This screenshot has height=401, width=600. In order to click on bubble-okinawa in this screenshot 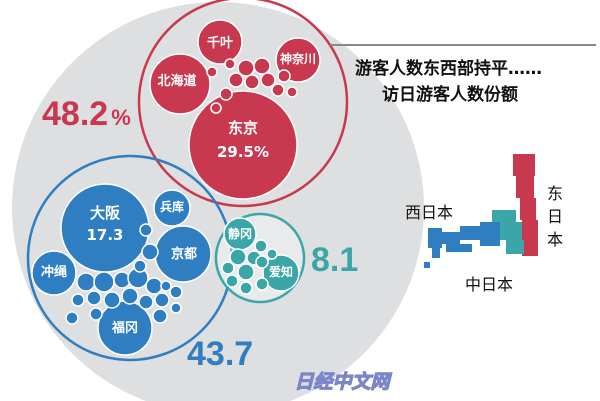, I will do `click(54, 273)`.